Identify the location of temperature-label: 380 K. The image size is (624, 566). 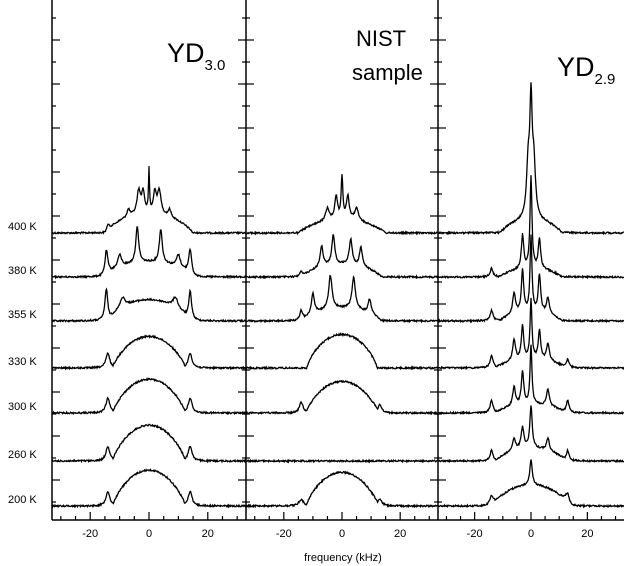
(22, 271).